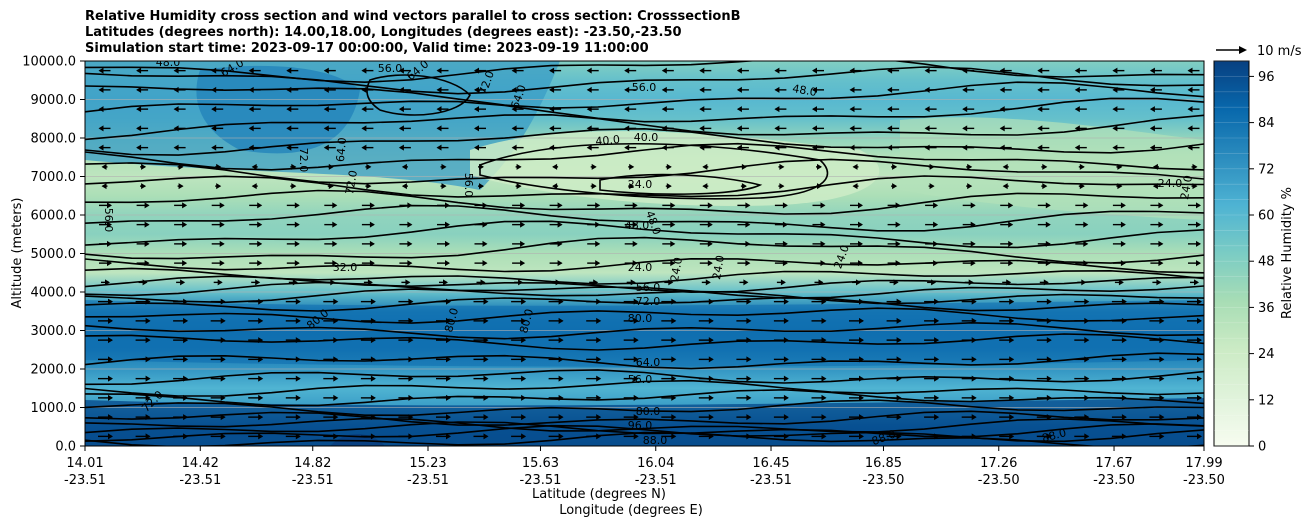 The width and height of the screenshot is (1304, 526). What do you see at coordinates (1113, 463) in the screenshot?
I see `x-tick-label-lat: 17.67` at bounding box center [1113, 463].